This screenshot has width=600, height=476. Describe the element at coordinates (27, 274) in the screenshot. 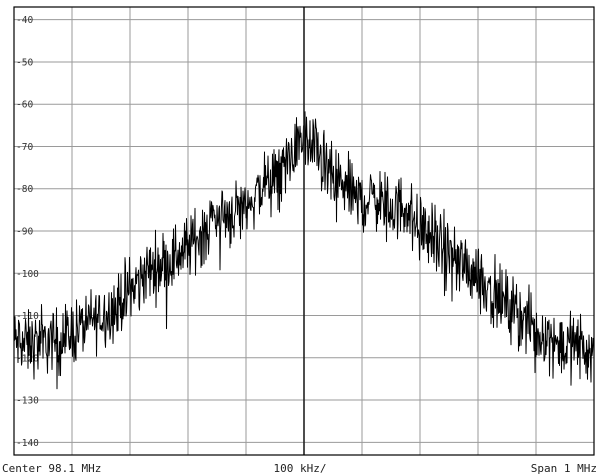

I see `y-tick-label: -100` at that location.